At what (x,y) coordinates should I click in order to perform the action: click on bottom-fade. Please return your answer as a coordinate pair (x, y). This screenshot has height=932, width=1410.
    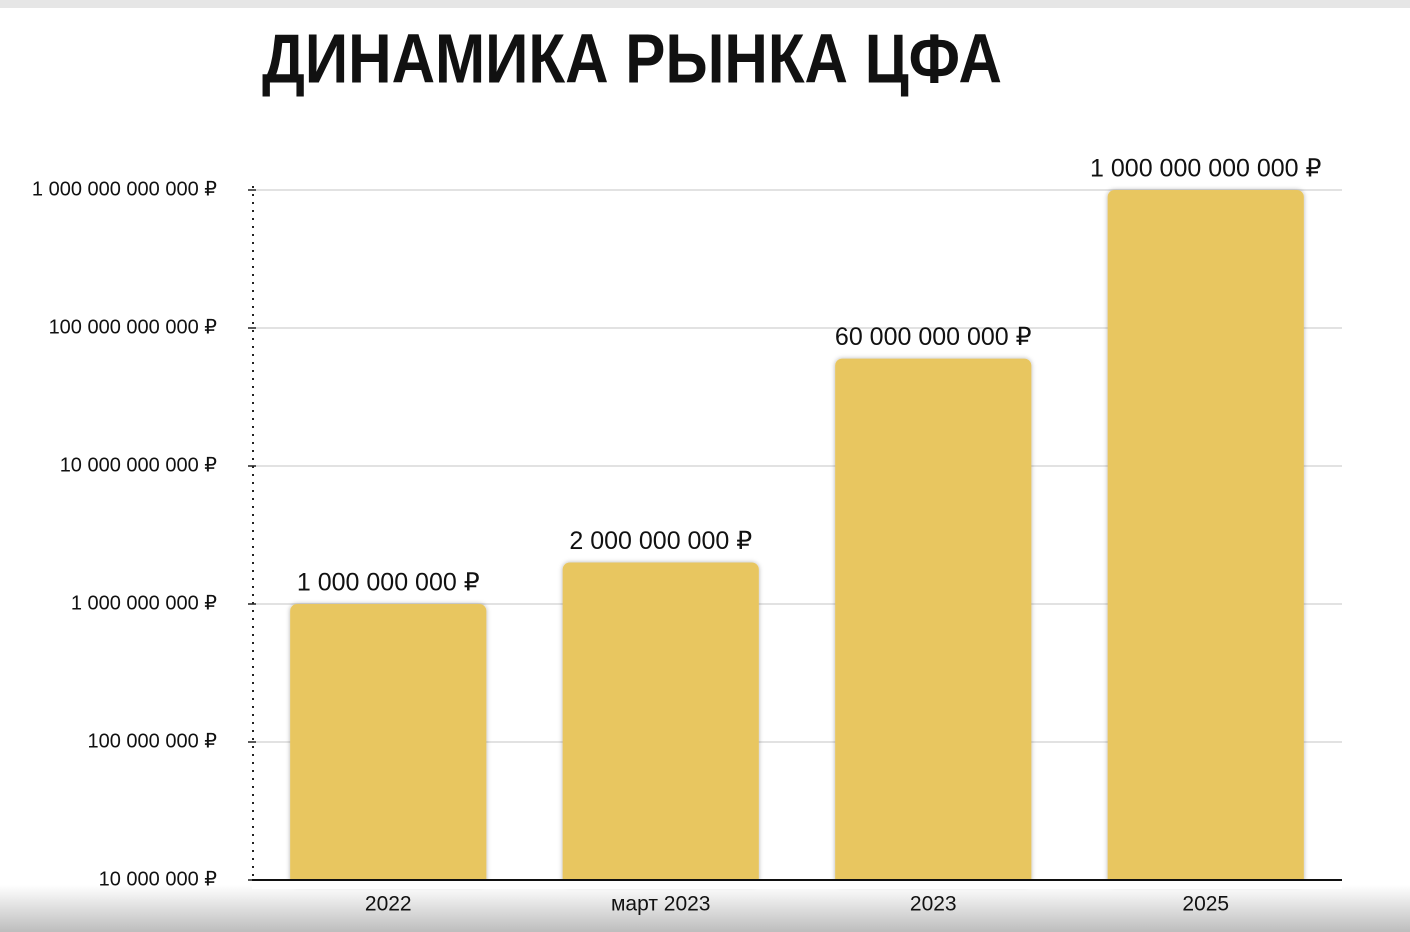
    Looking at the image, I should click on (705, 908).